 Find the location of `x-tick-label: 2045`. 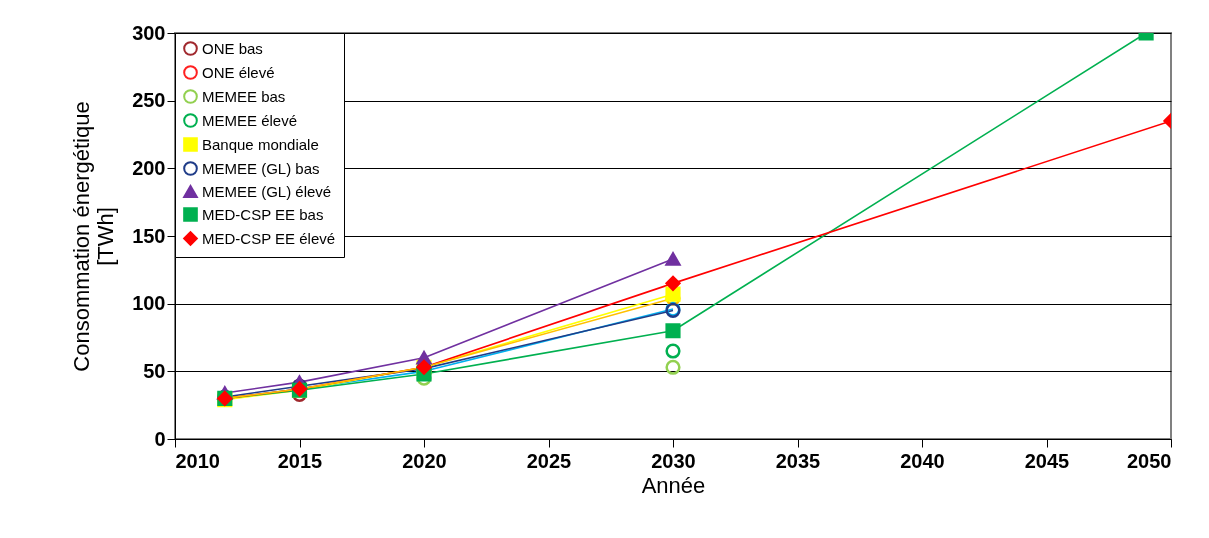

x-tick-label: 2045 is located at coordinates (1047, 460).